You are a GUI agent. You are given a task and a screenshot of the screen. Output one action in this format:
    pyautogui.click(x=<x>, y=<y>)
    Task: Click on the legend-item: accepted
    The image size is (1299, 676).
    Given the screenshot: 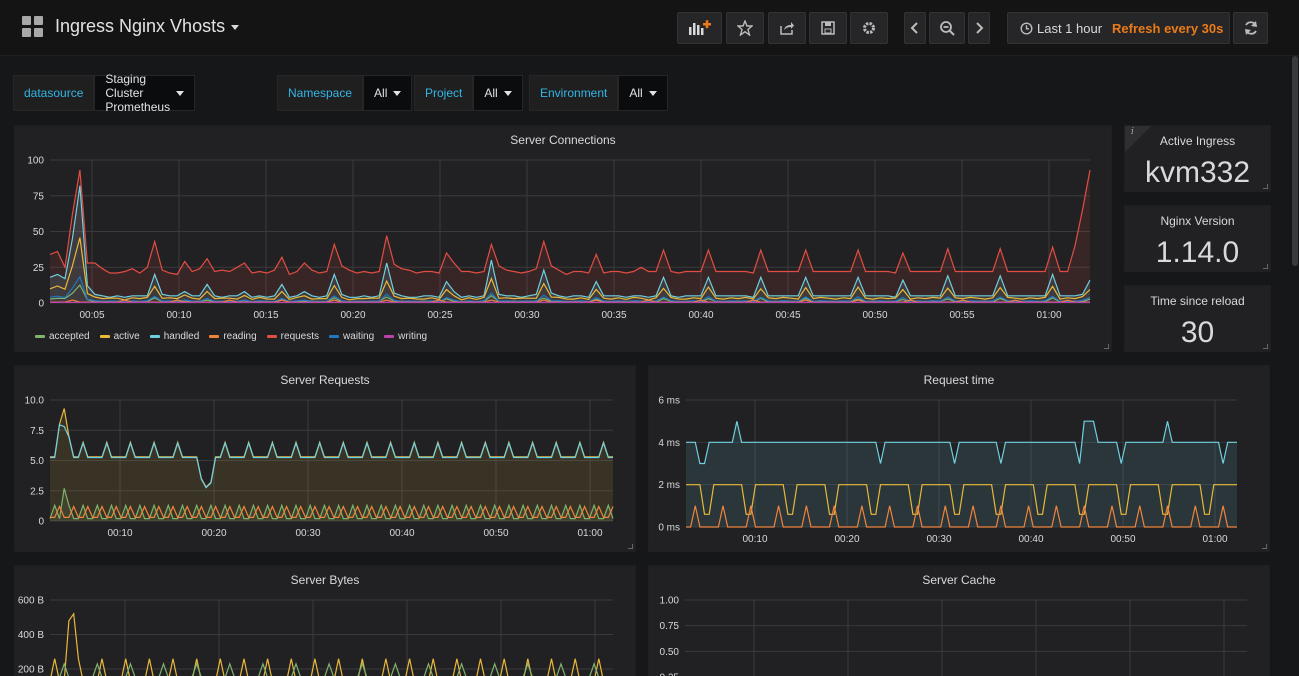 What is the action you would take?
    pyautogui.click(x=62, y=336)
    